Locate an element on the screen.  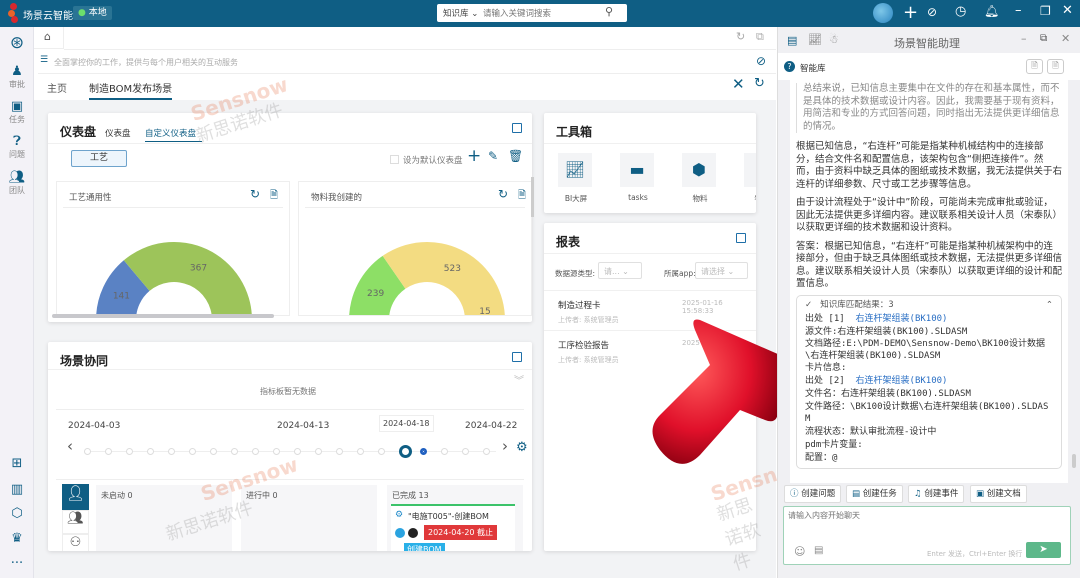
restore-icon: ❐ is located at coordinates (1045, 11).